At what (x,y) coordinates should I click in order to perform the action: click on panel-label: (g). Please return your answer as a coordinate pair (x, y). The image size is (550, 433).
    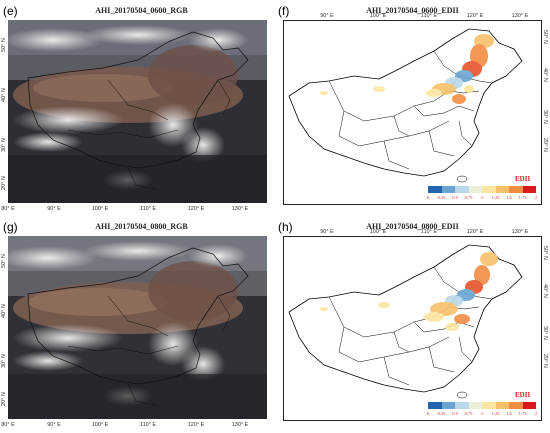
    Looking at the image, I should click on (10, 227).